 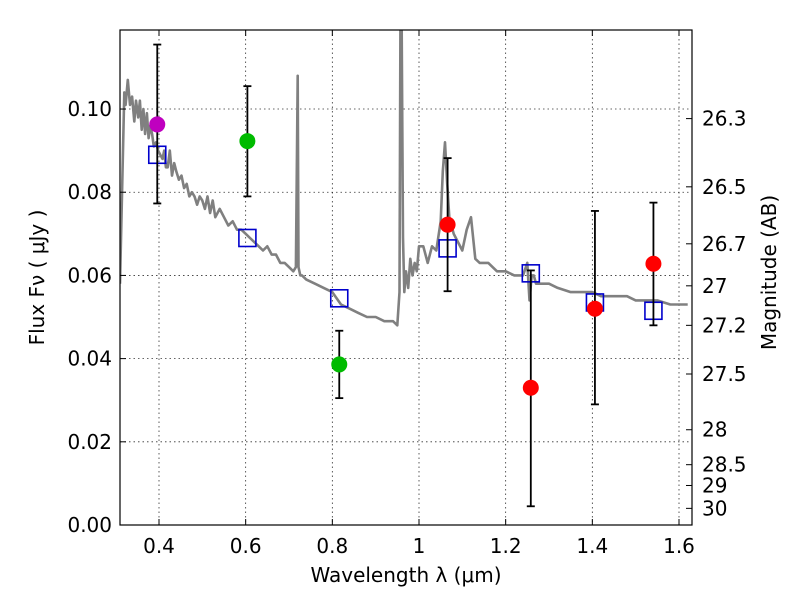 I want to click on y-tick-label: 0.06, so click(x=89, y=275).